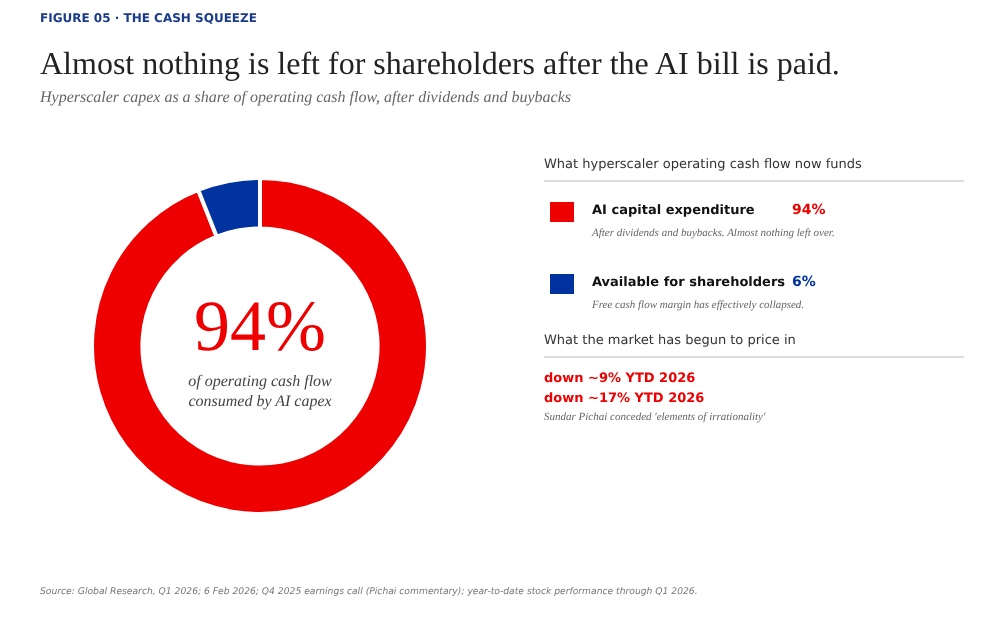 The width and height of the screenshot is (1000, 620). Describe the element at coordinates (260, 326) in the screenshot. I see `text: 94%` at that location.